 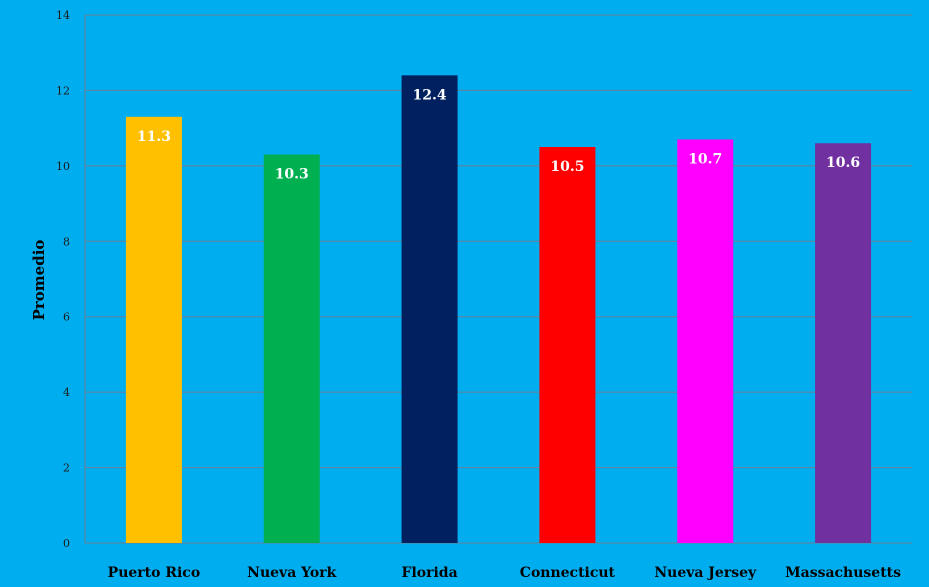 I want to click on data-label: 10.7, so click(x=705, y=159).